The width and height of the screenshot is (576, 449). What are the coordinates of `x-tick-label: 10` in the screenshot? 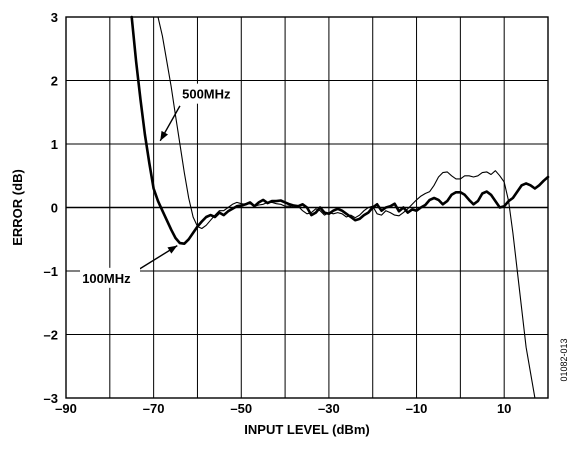 It's located at (504, 408).